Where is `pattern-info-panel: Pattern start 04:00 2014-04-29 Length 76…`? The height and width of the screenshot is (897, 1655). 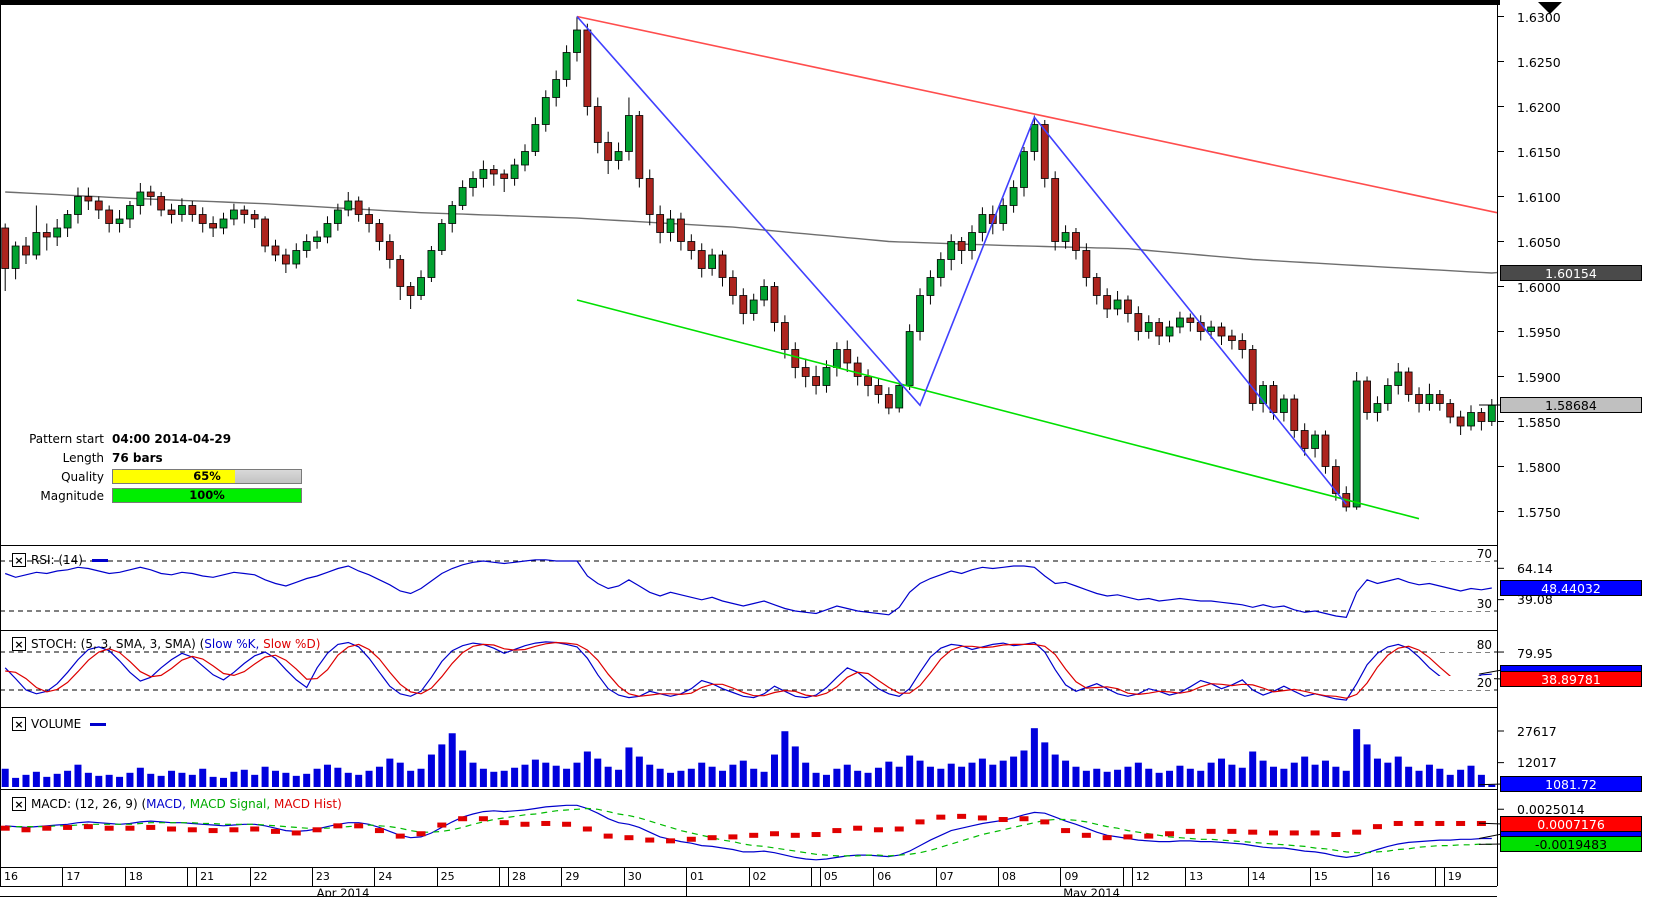 pattern-info-panel: Pattern start 04:00 2014-04-29 Length 76… is located at coordinates (159, 467).